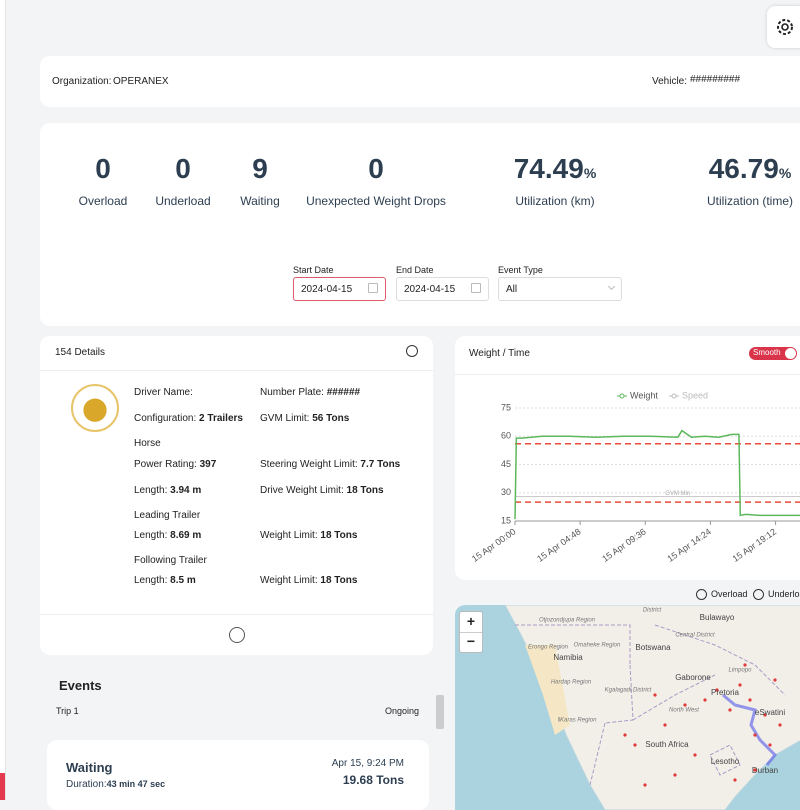 This screenshot has width=800, height=810. Describe the element at coordinates (506, 464) in the screenshot. I see `y-tick-label: 45` at that location.